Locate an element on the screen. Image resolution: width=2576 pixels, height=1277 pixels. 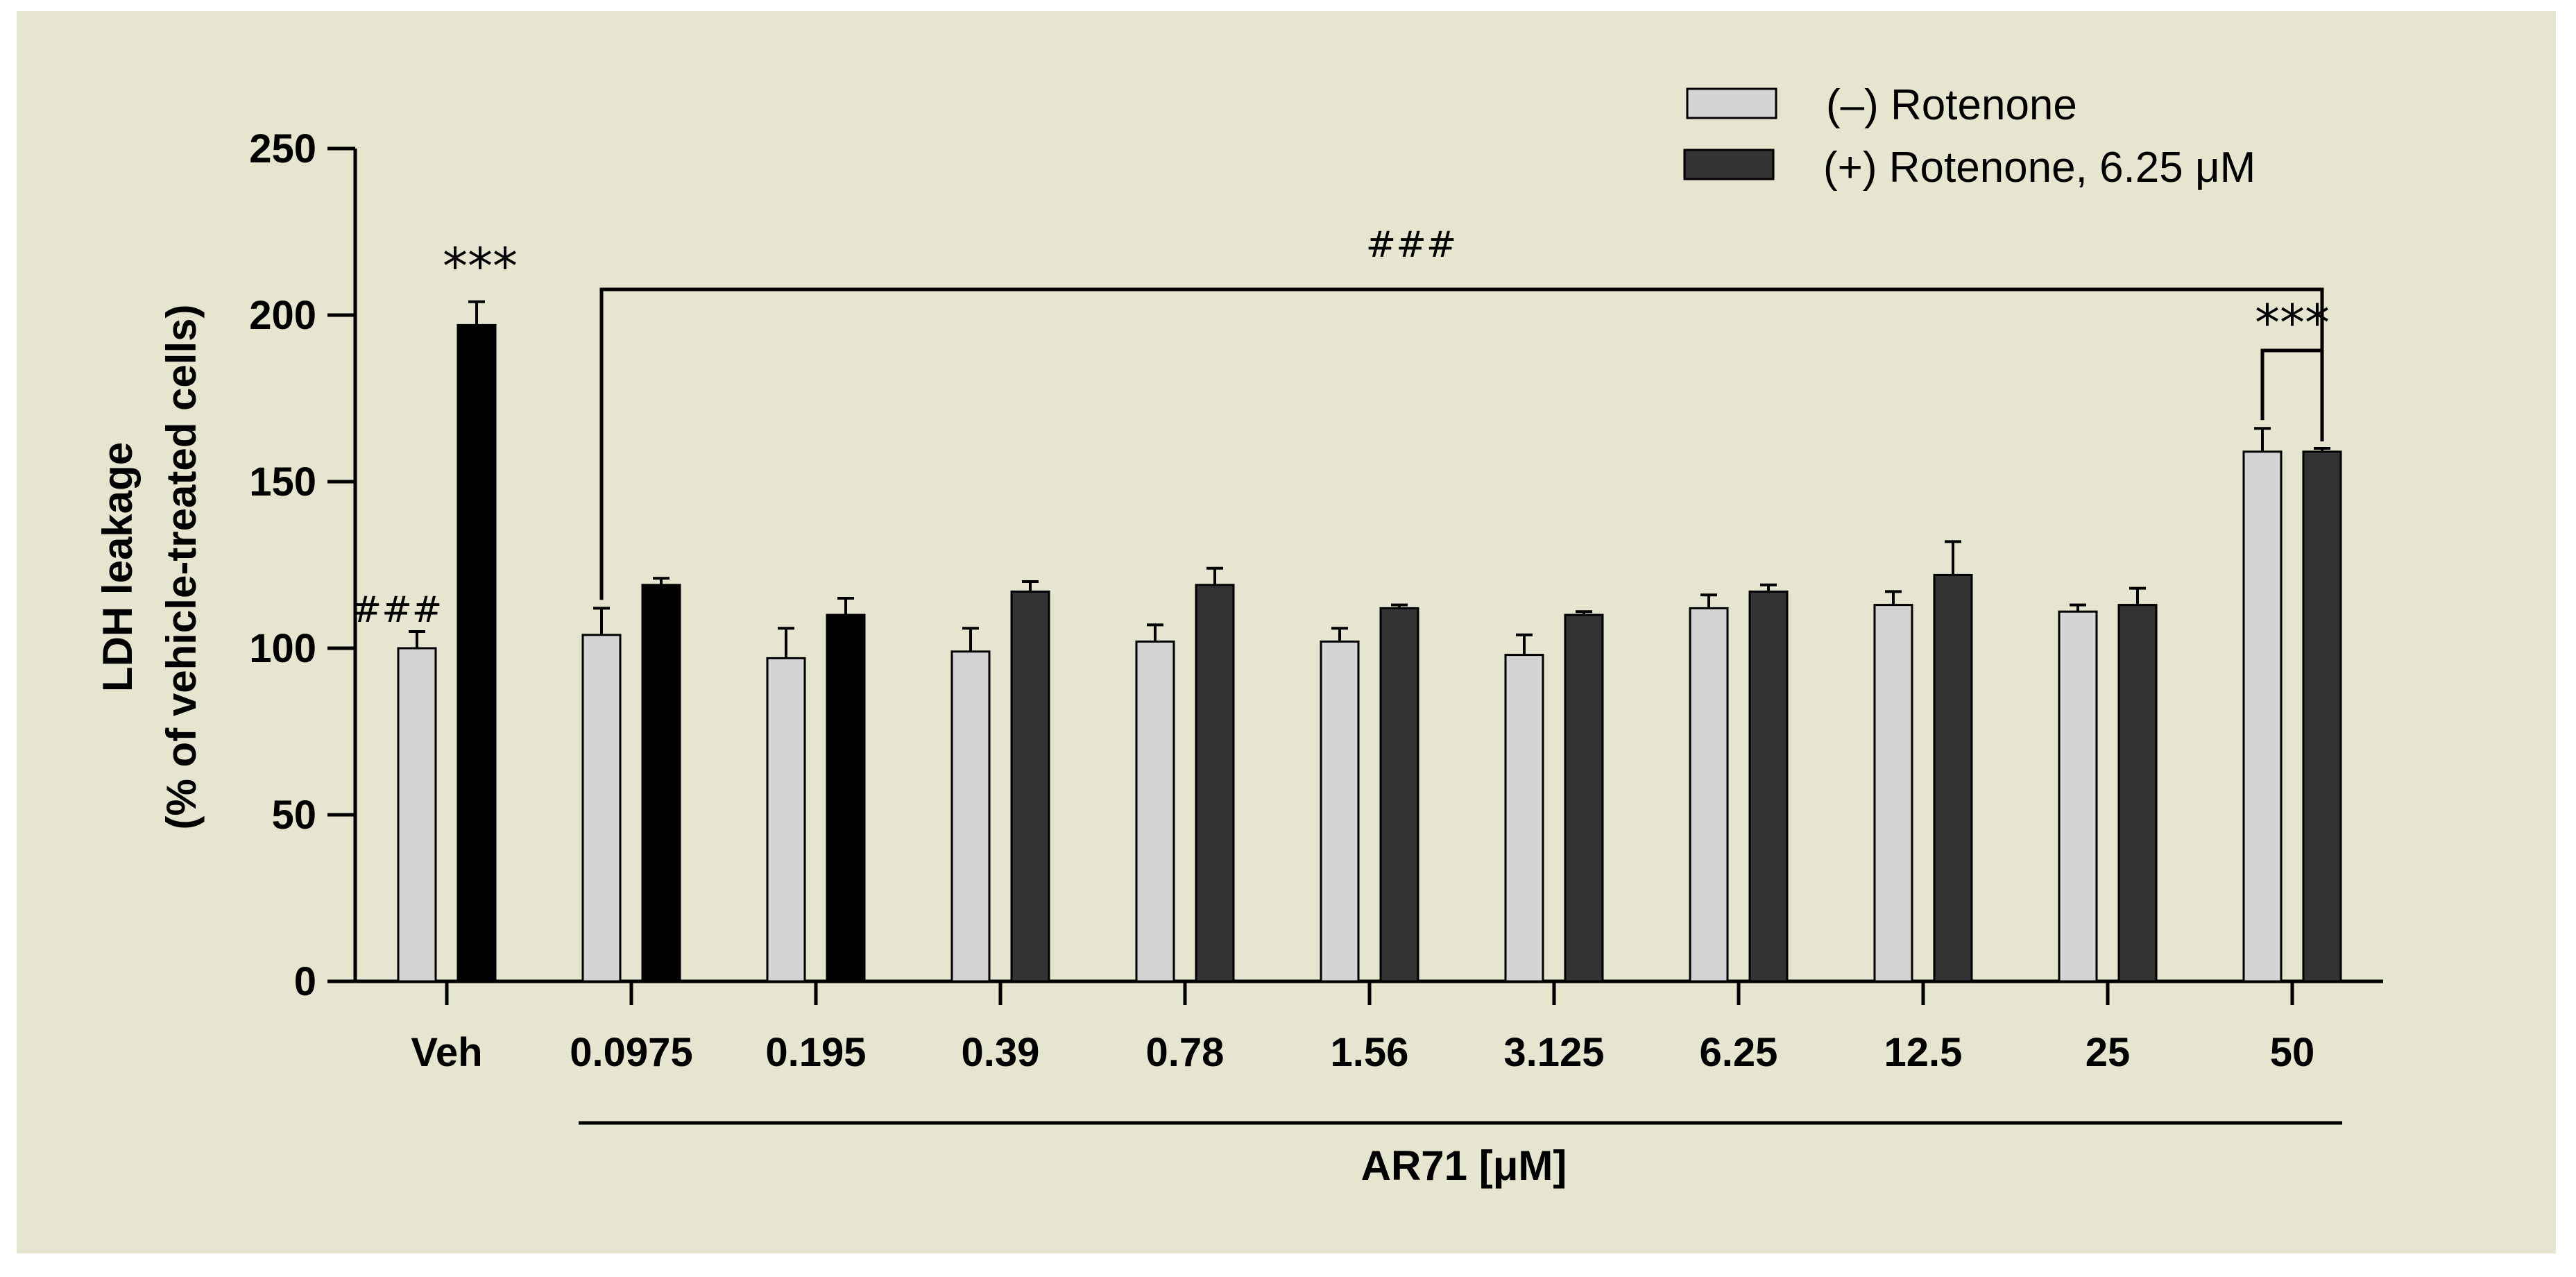
x-tick-label: 50 is located at coordinates (2292, 1052).